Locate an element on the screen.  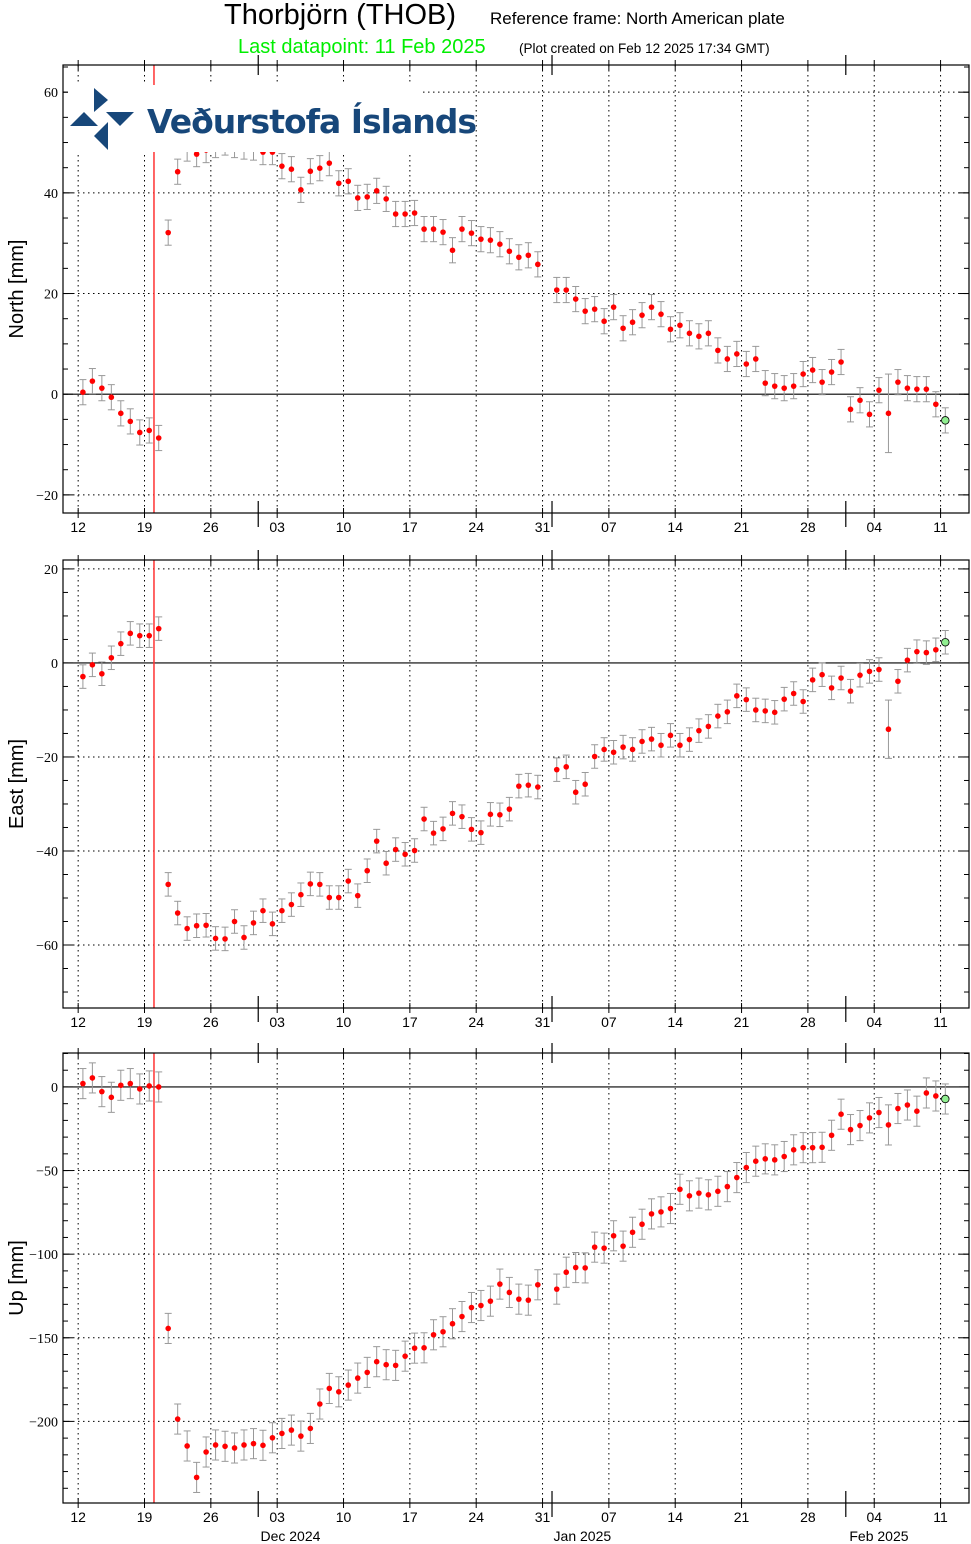
month-label: Jan 2025 is located at coordinates (583, 1536).